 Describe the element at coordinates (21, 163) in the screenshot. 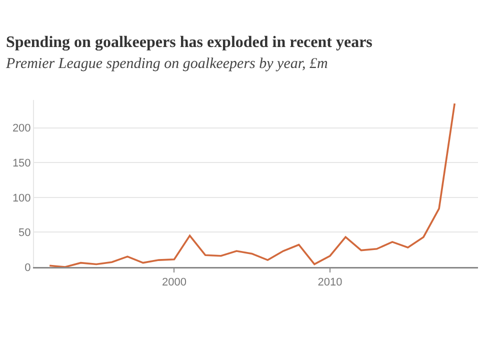

I see `y-tick-label: 150` at that location.